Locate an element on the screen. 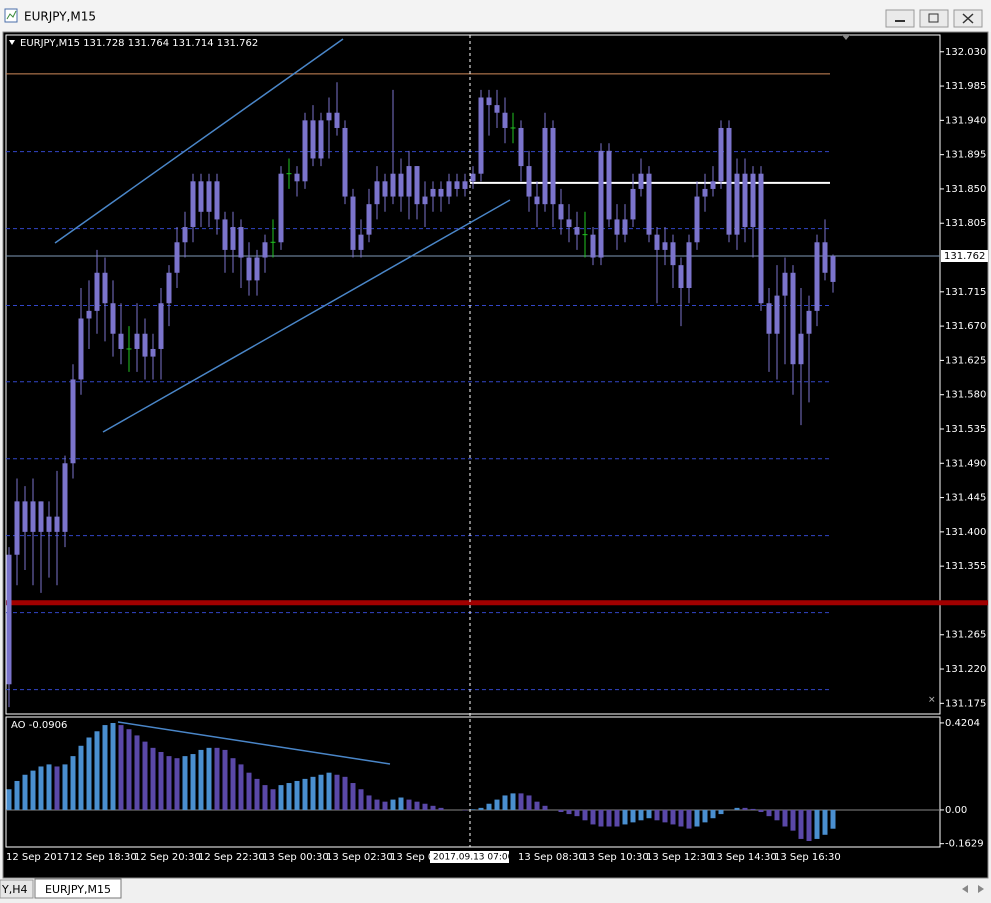  current-price-label: 131.762 is located at coordinates (964, 256).